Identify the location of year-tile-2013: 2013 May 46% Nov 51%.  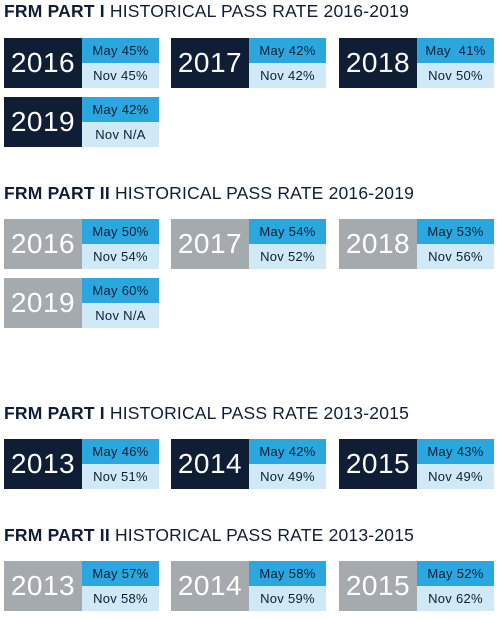
(81, 464).